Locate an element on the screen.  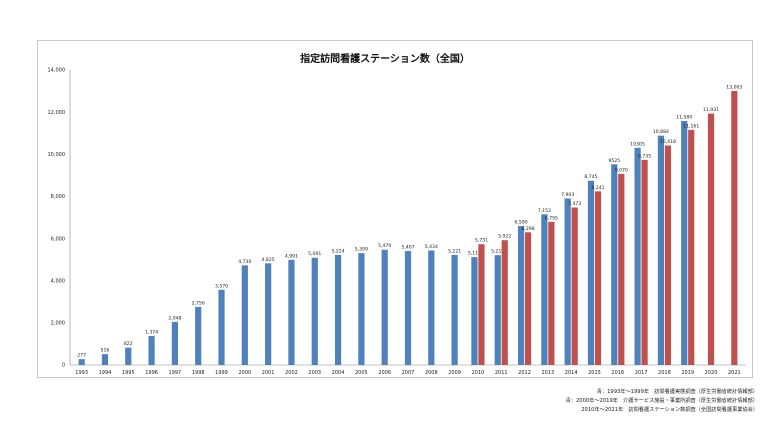
blue-data-label: 3,570 is located at coordinates (221, 286).